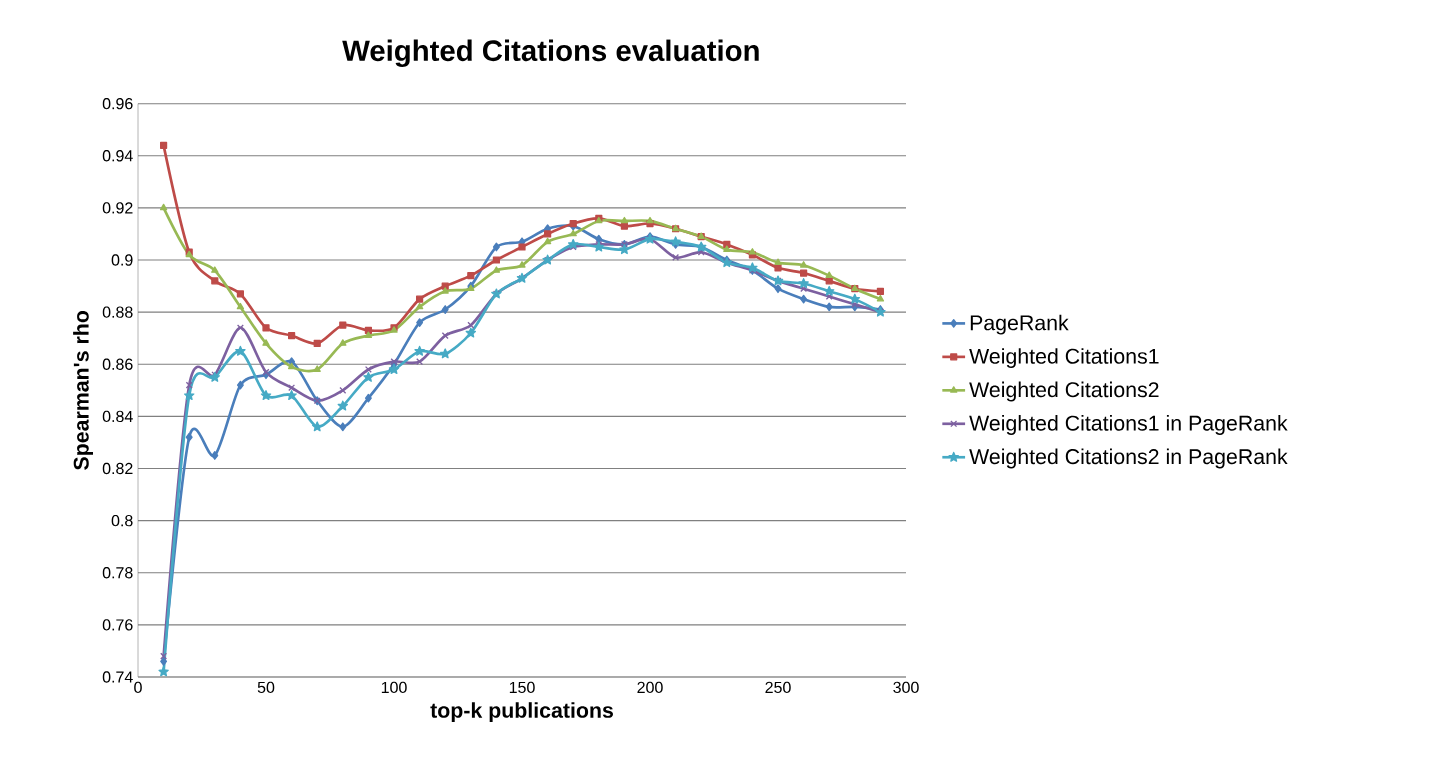 The width and height of the screenshot is (1430, 781). What do you see at coordinates (117, 677) in the screenshot?
I see `y-tick-label: 0.74` at bounding box center [117, 677].